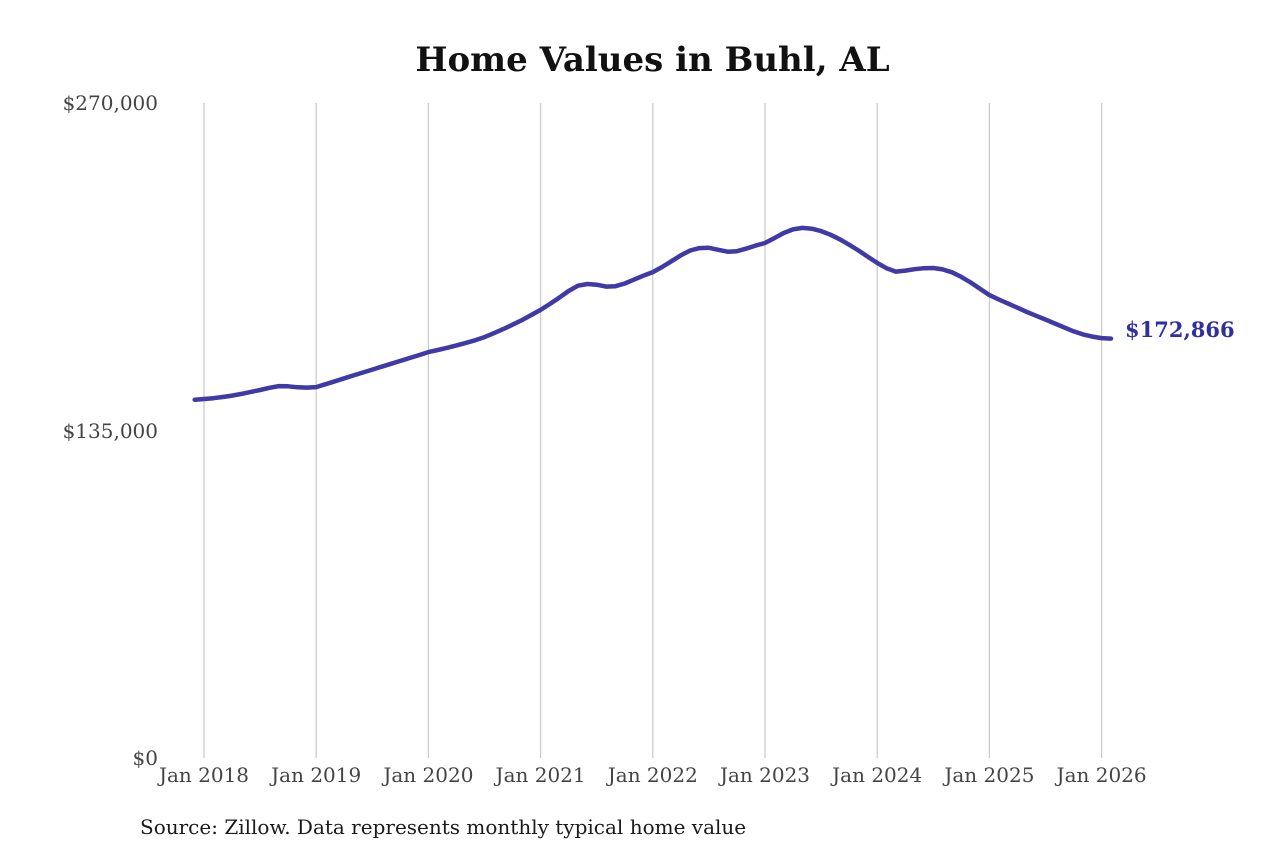 This screenshot has height=853, width=1280. I want to click on x-tick-label: Jan 2025, so click(989, 775).